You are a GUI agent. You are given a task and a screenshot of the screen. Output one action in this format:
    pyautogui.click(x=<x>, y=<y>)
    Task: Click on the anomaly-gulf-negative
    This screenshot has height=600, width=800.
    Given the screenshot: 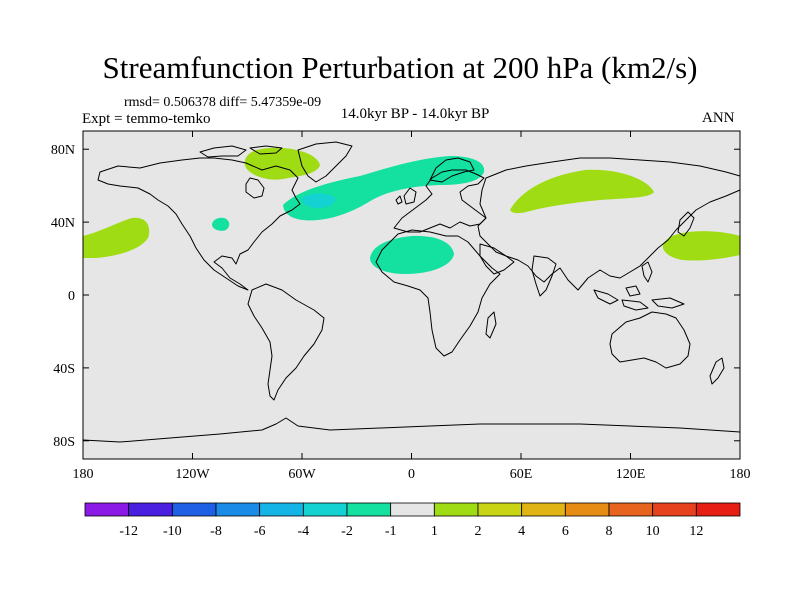 What is the action you would take?
    pyautogui.click(x=221, y=224)
    